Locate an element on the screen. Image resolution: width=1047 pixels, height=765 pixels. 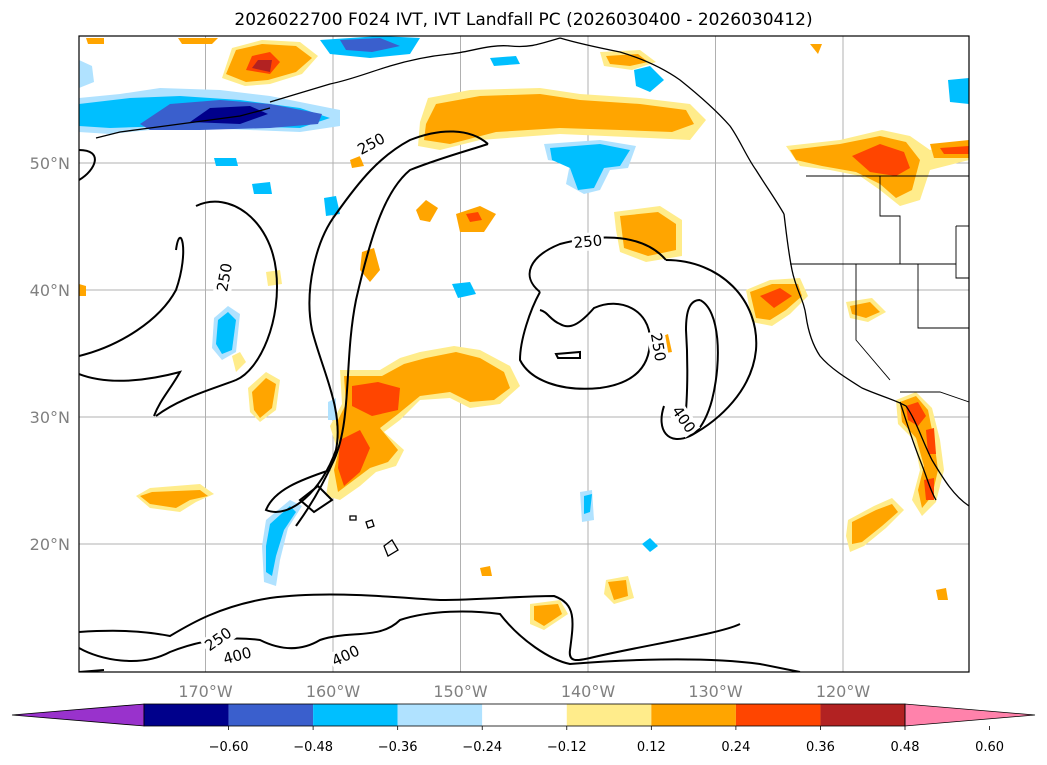
longitude-tick-label: 120°W is located at coordinates (843, 691).